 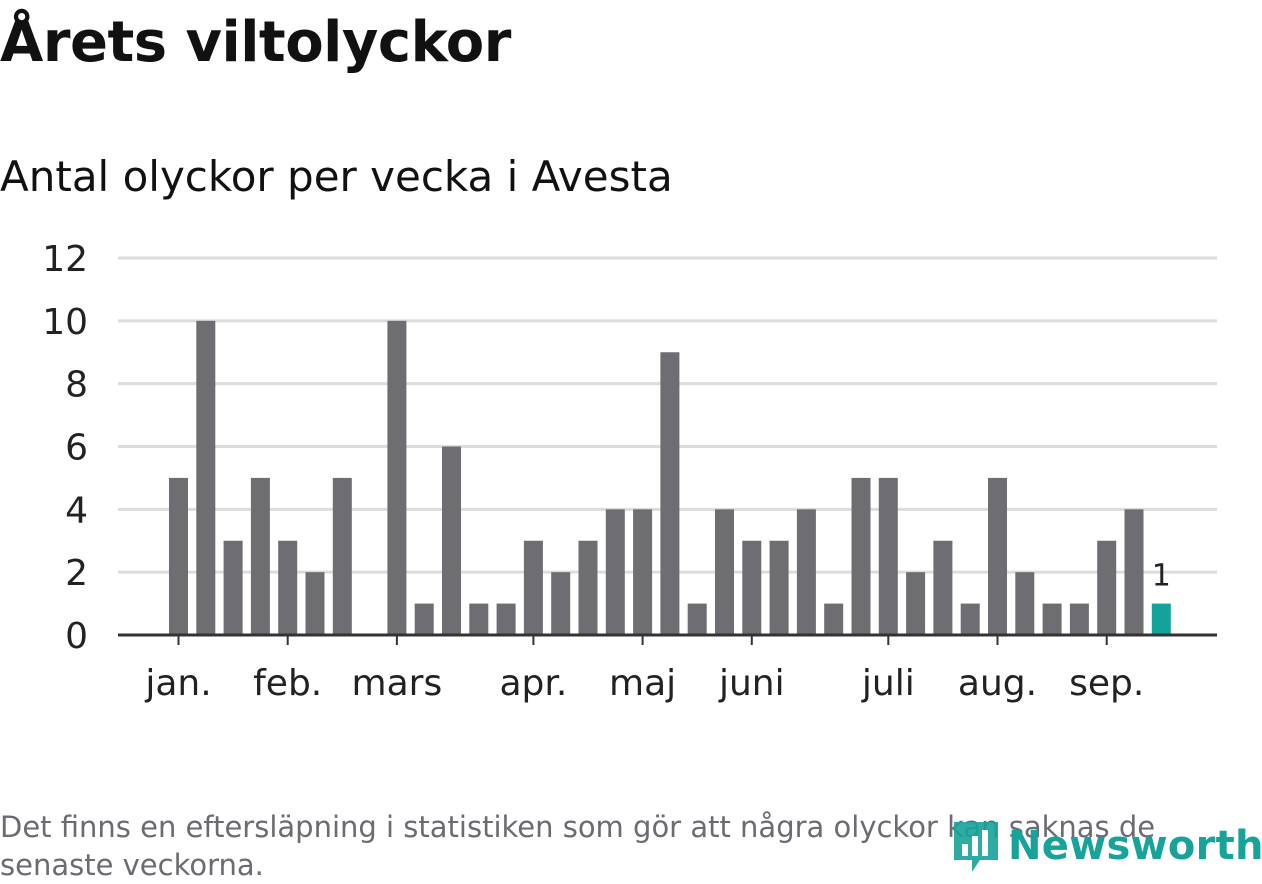 What do you see at coordinates (65, 322) in the screenshot?
I see `y-tick-label: 10` at bounding box center [65, 322].